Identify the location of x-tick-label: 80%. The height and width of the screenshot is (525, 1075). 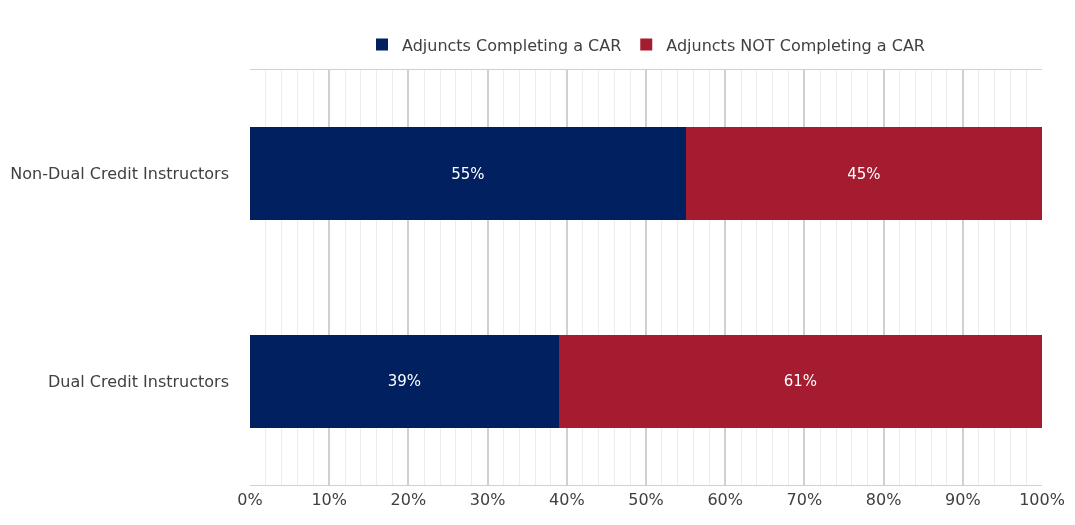
(883, 500).